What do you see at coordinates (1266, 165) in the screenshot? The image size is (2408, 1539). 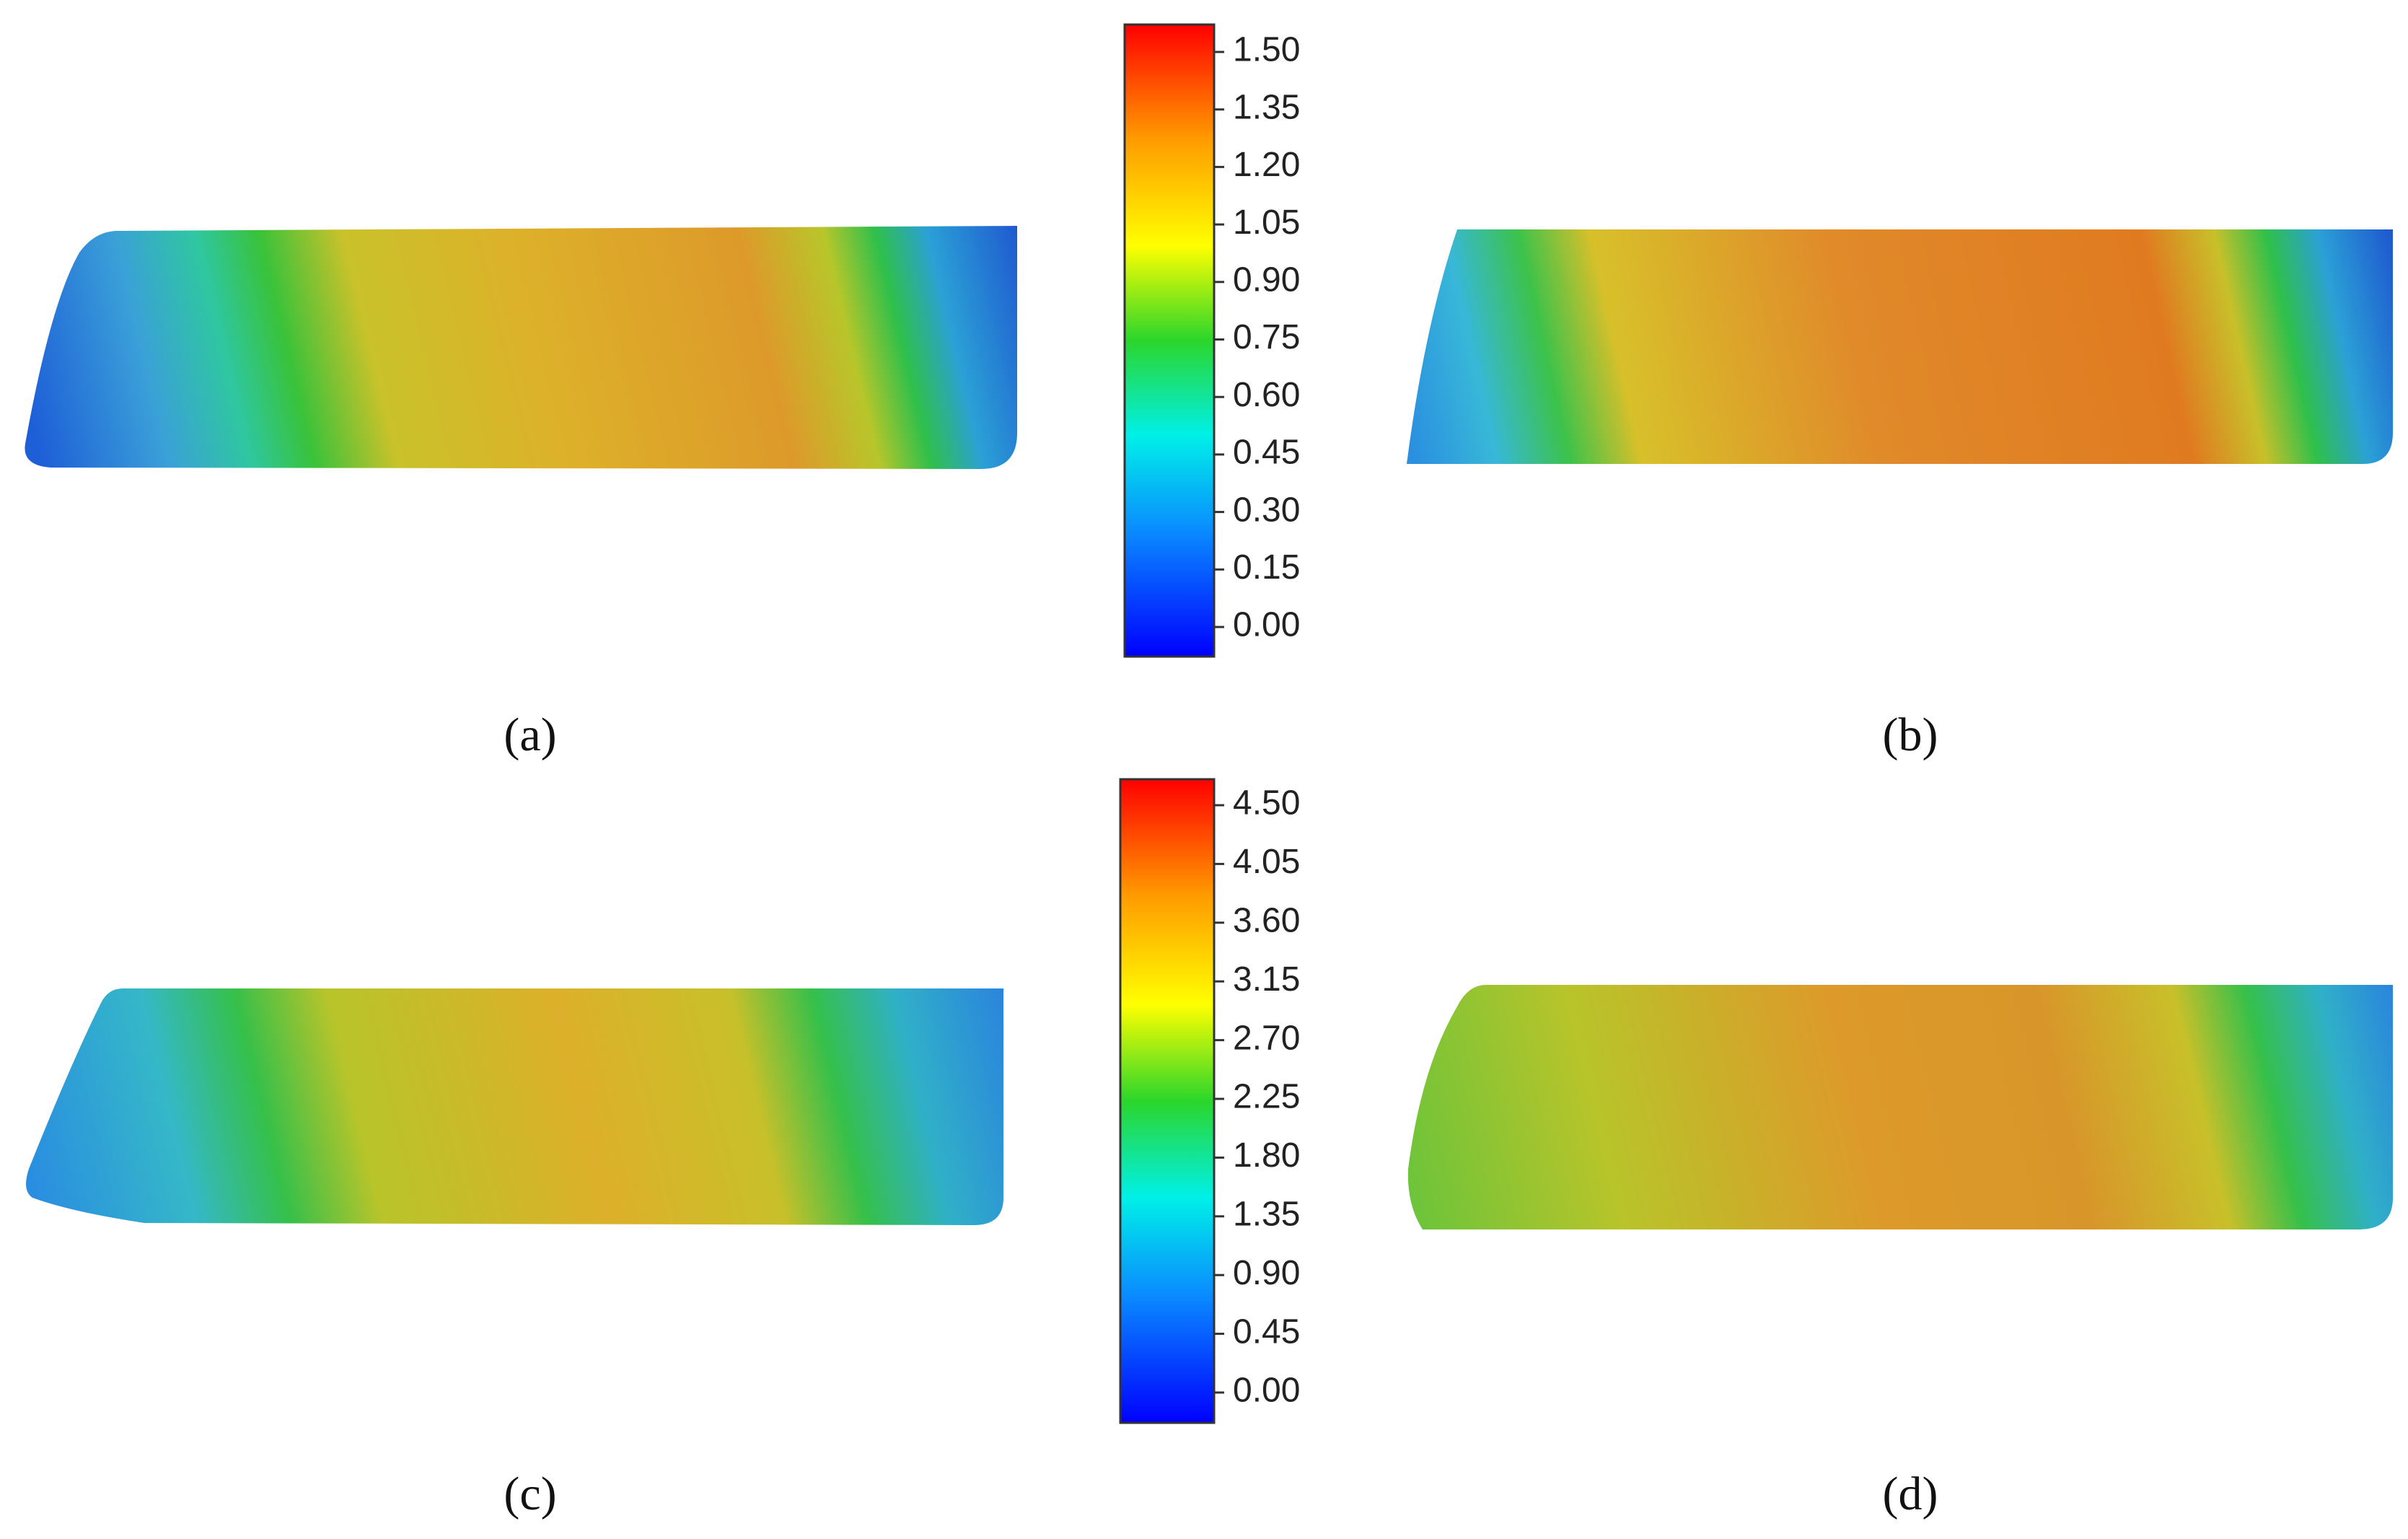 I see `colorbar-tick-label: 1.20` at bounding box center [1266, 165].